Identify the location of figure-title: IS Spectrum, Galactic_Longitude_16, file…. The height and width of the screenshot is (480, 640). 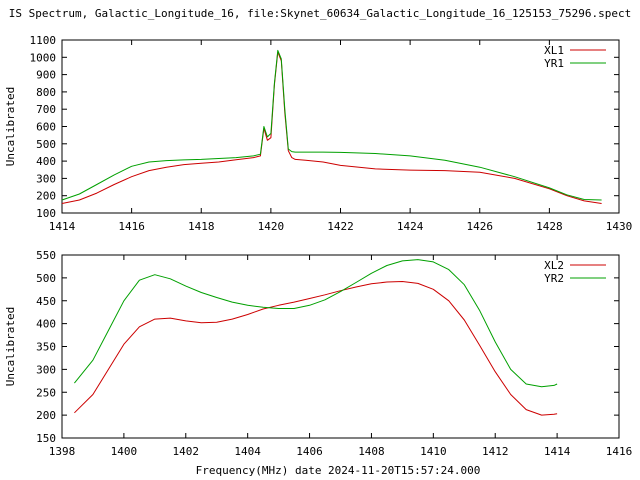
(320, 13).